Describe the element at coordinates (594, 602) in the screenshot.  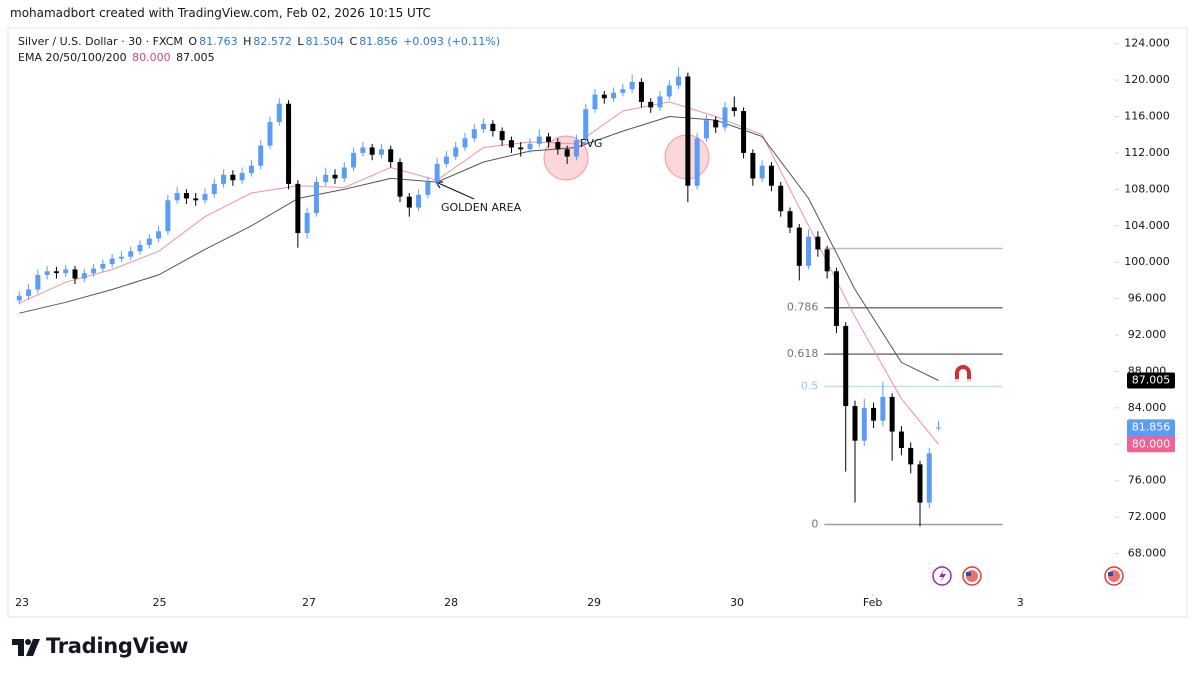
I see `x-tick-label: 29` at that location.